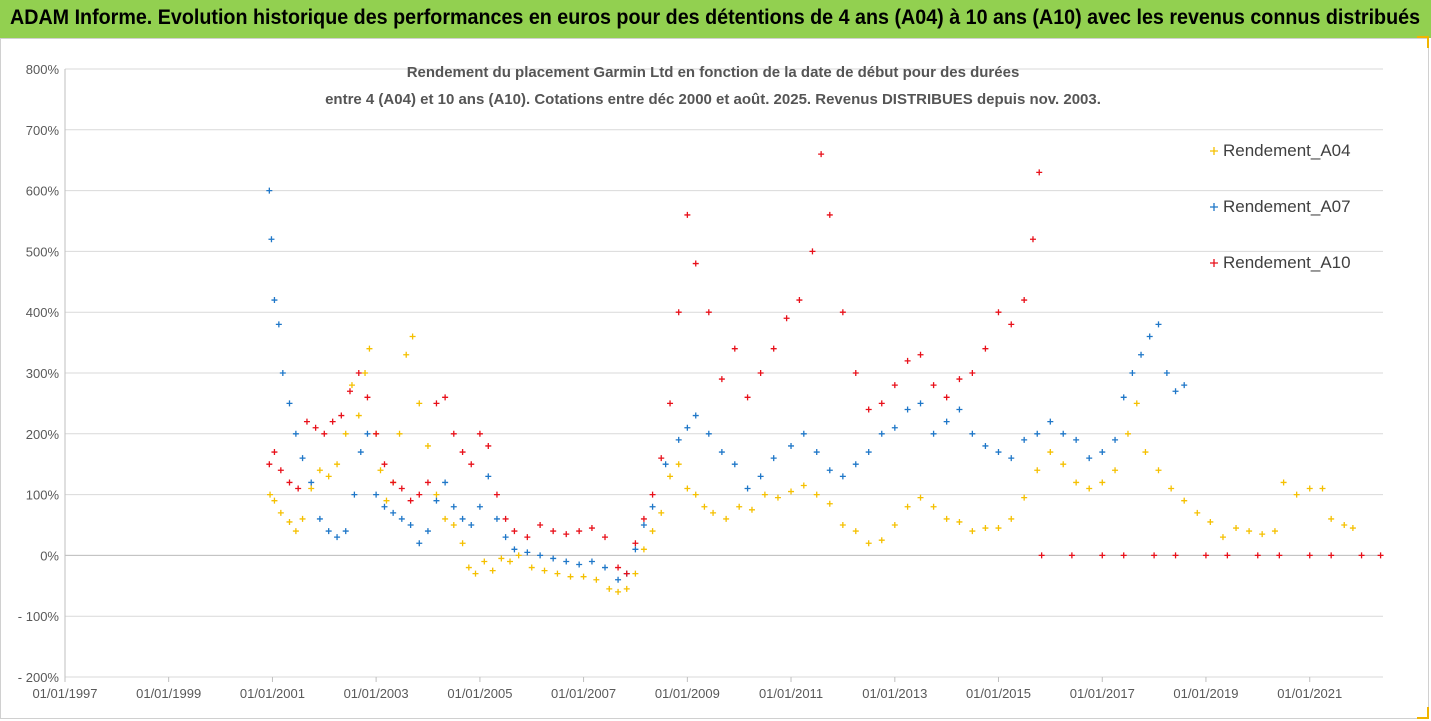 The image size is (1431, 721). What do you see at coordinates (1102, 693) in the screenshot?
I see `x-tick-label: 01/01/2017` at bounding box center [1102, 693].